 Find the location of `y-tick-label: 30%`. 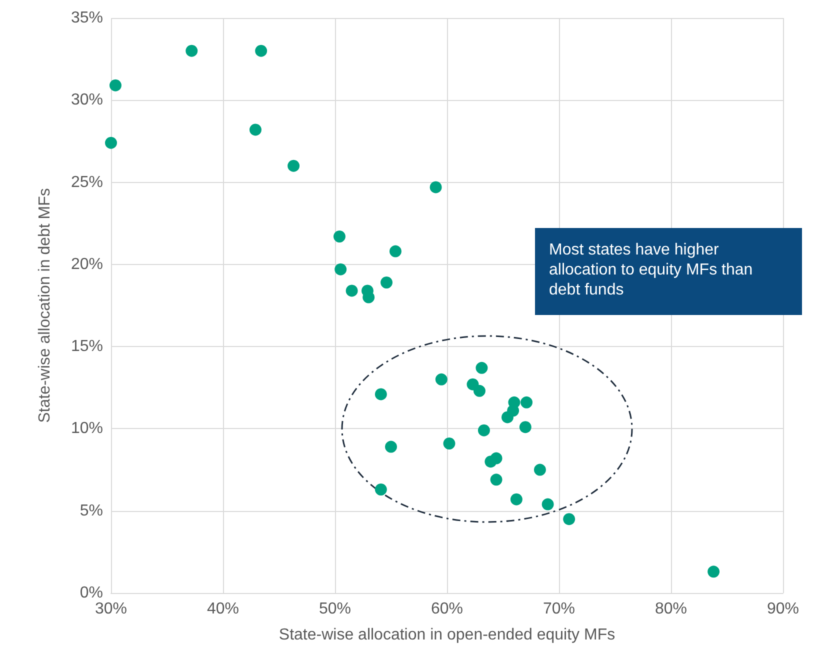

y-tick-label: 30% is located at coordinates (86, 100).